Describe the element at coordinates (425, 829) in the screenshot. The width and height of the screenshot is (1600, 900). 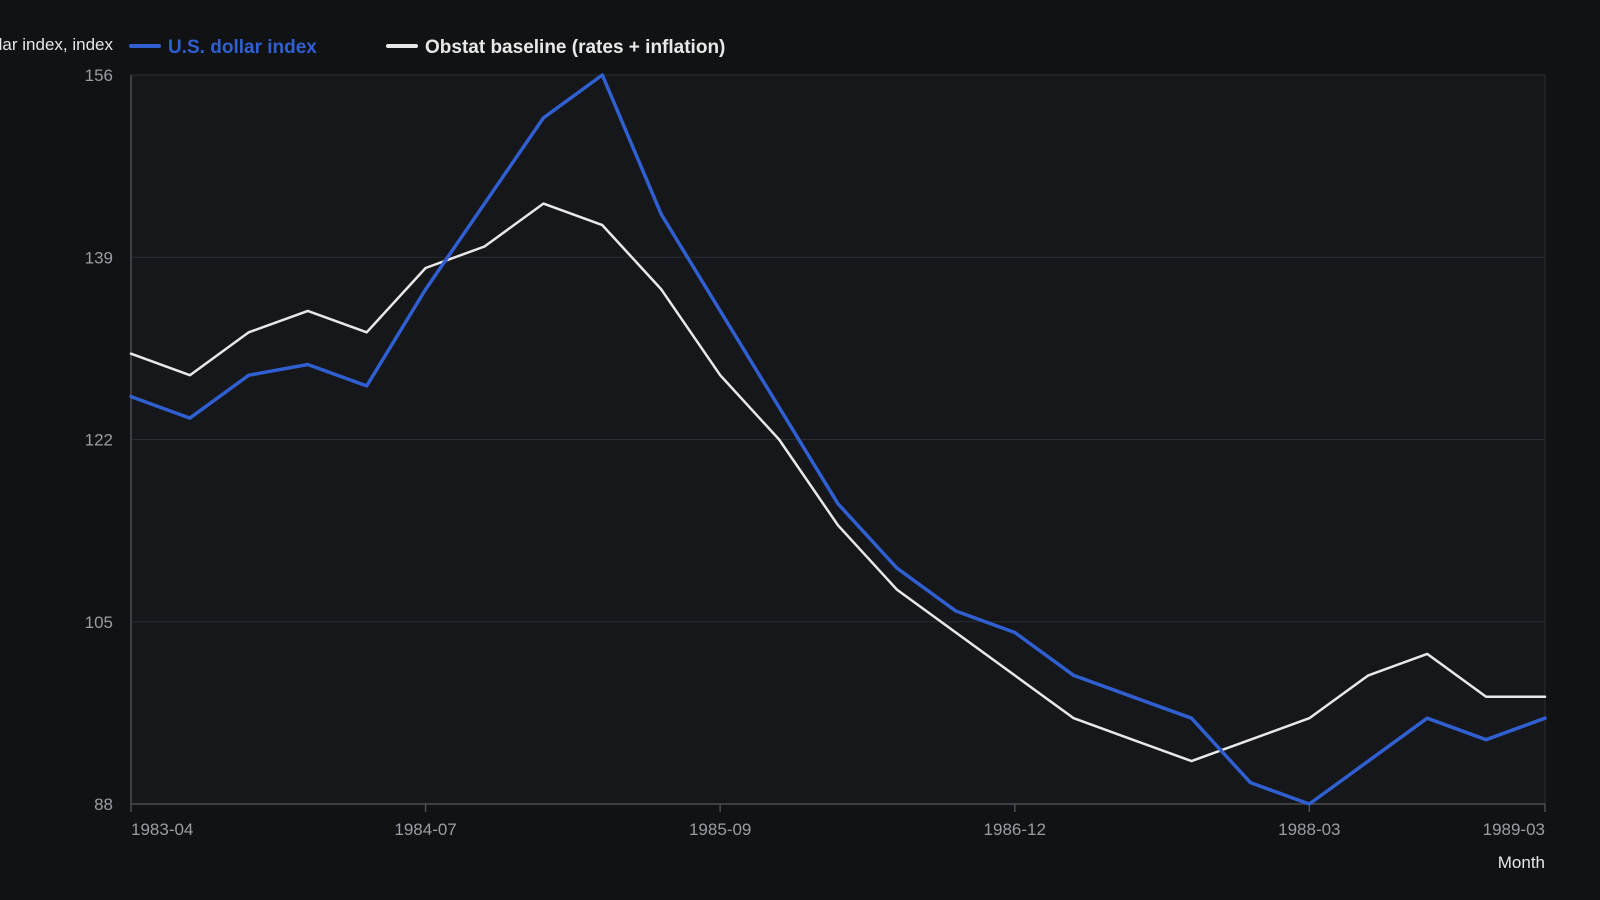
I see `x-tick-label: 1984-07` at that location.